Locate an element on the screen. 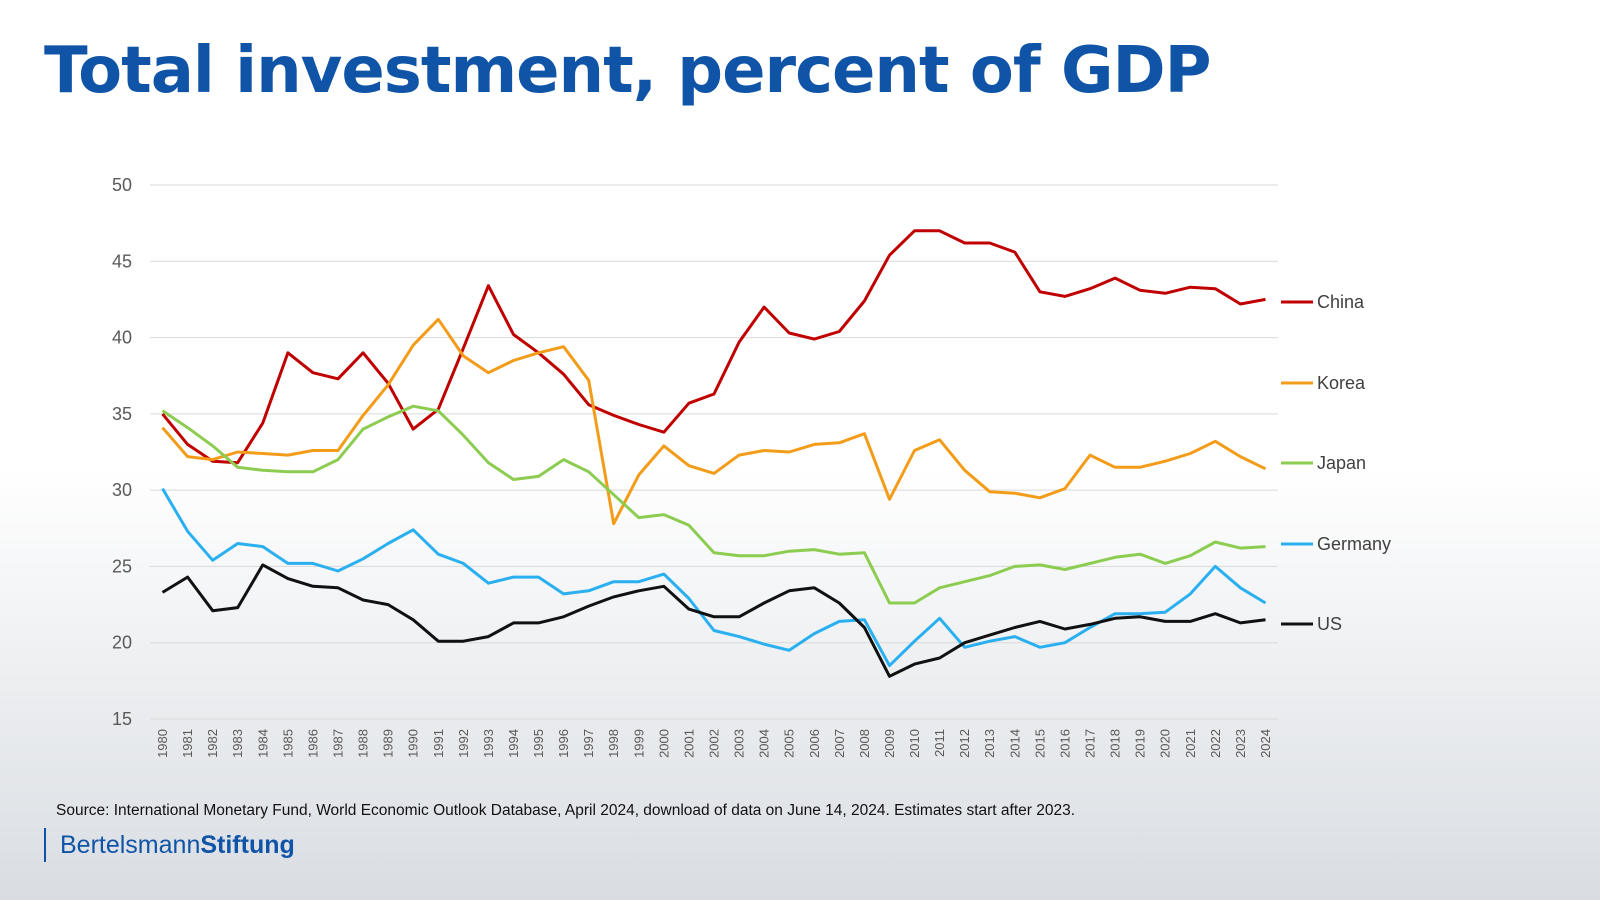 The image size is (1600, 900). series-line-germany is located at coordinates (714, 577).